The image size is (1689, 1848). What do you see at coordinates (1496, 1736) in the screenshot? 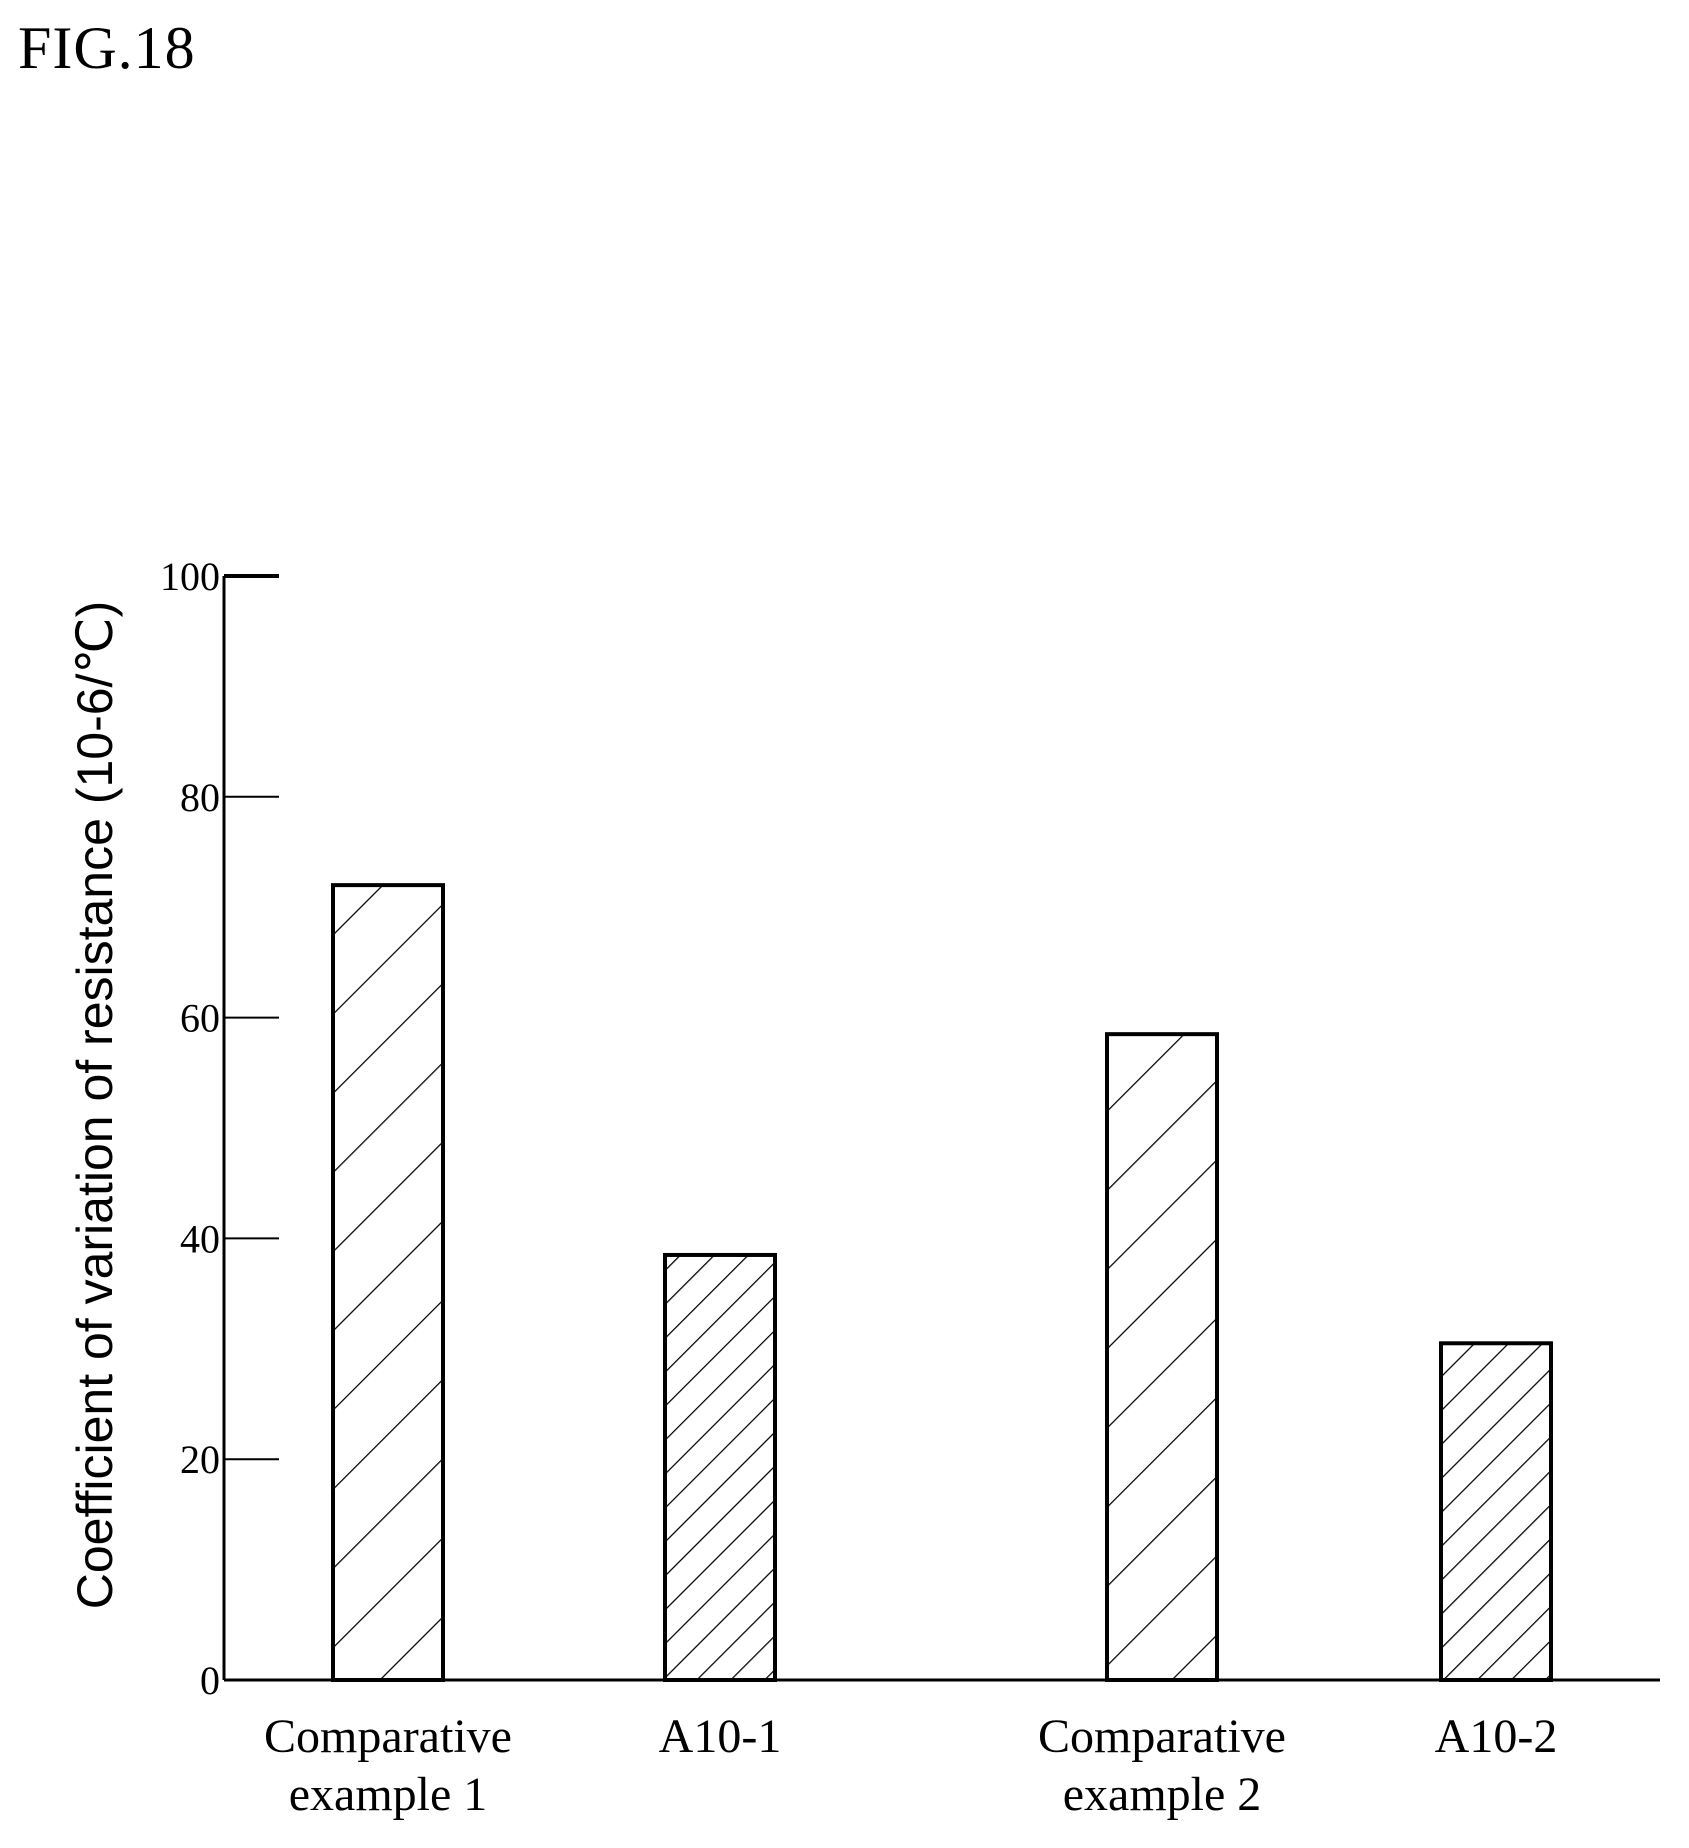
I see `x-tick-label: A10-2` at bounding box center [1496, 1736].